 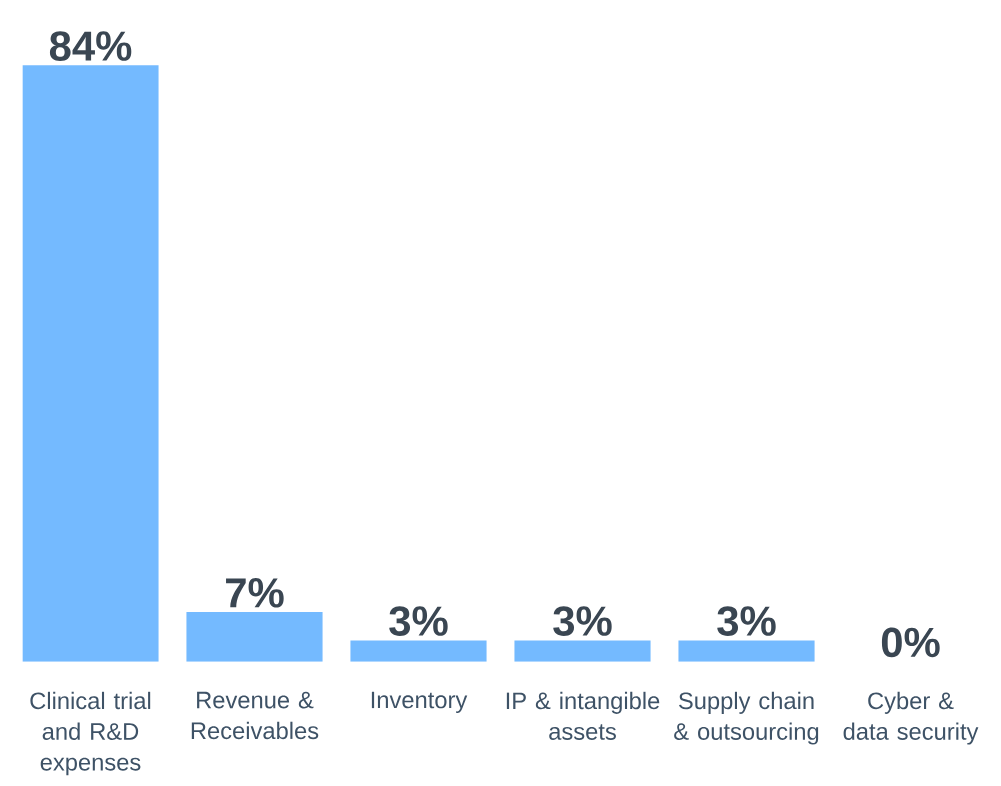 I want to click on x-tick-label: Revenue & Receivables, so click(x=255, y=716).